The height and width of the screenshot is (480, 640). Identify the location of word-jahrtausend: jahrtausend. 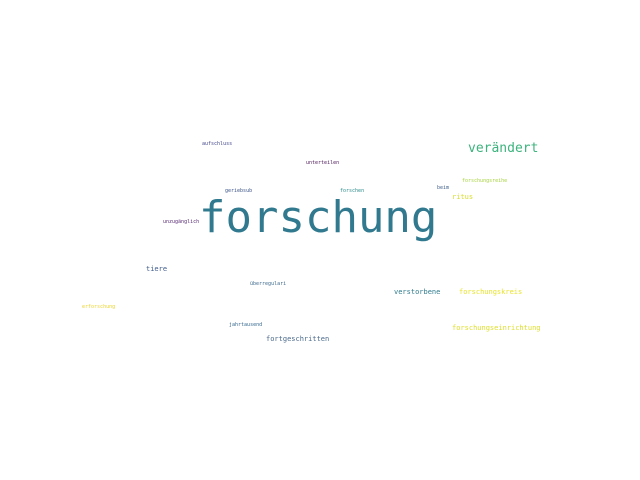
(246, 325).